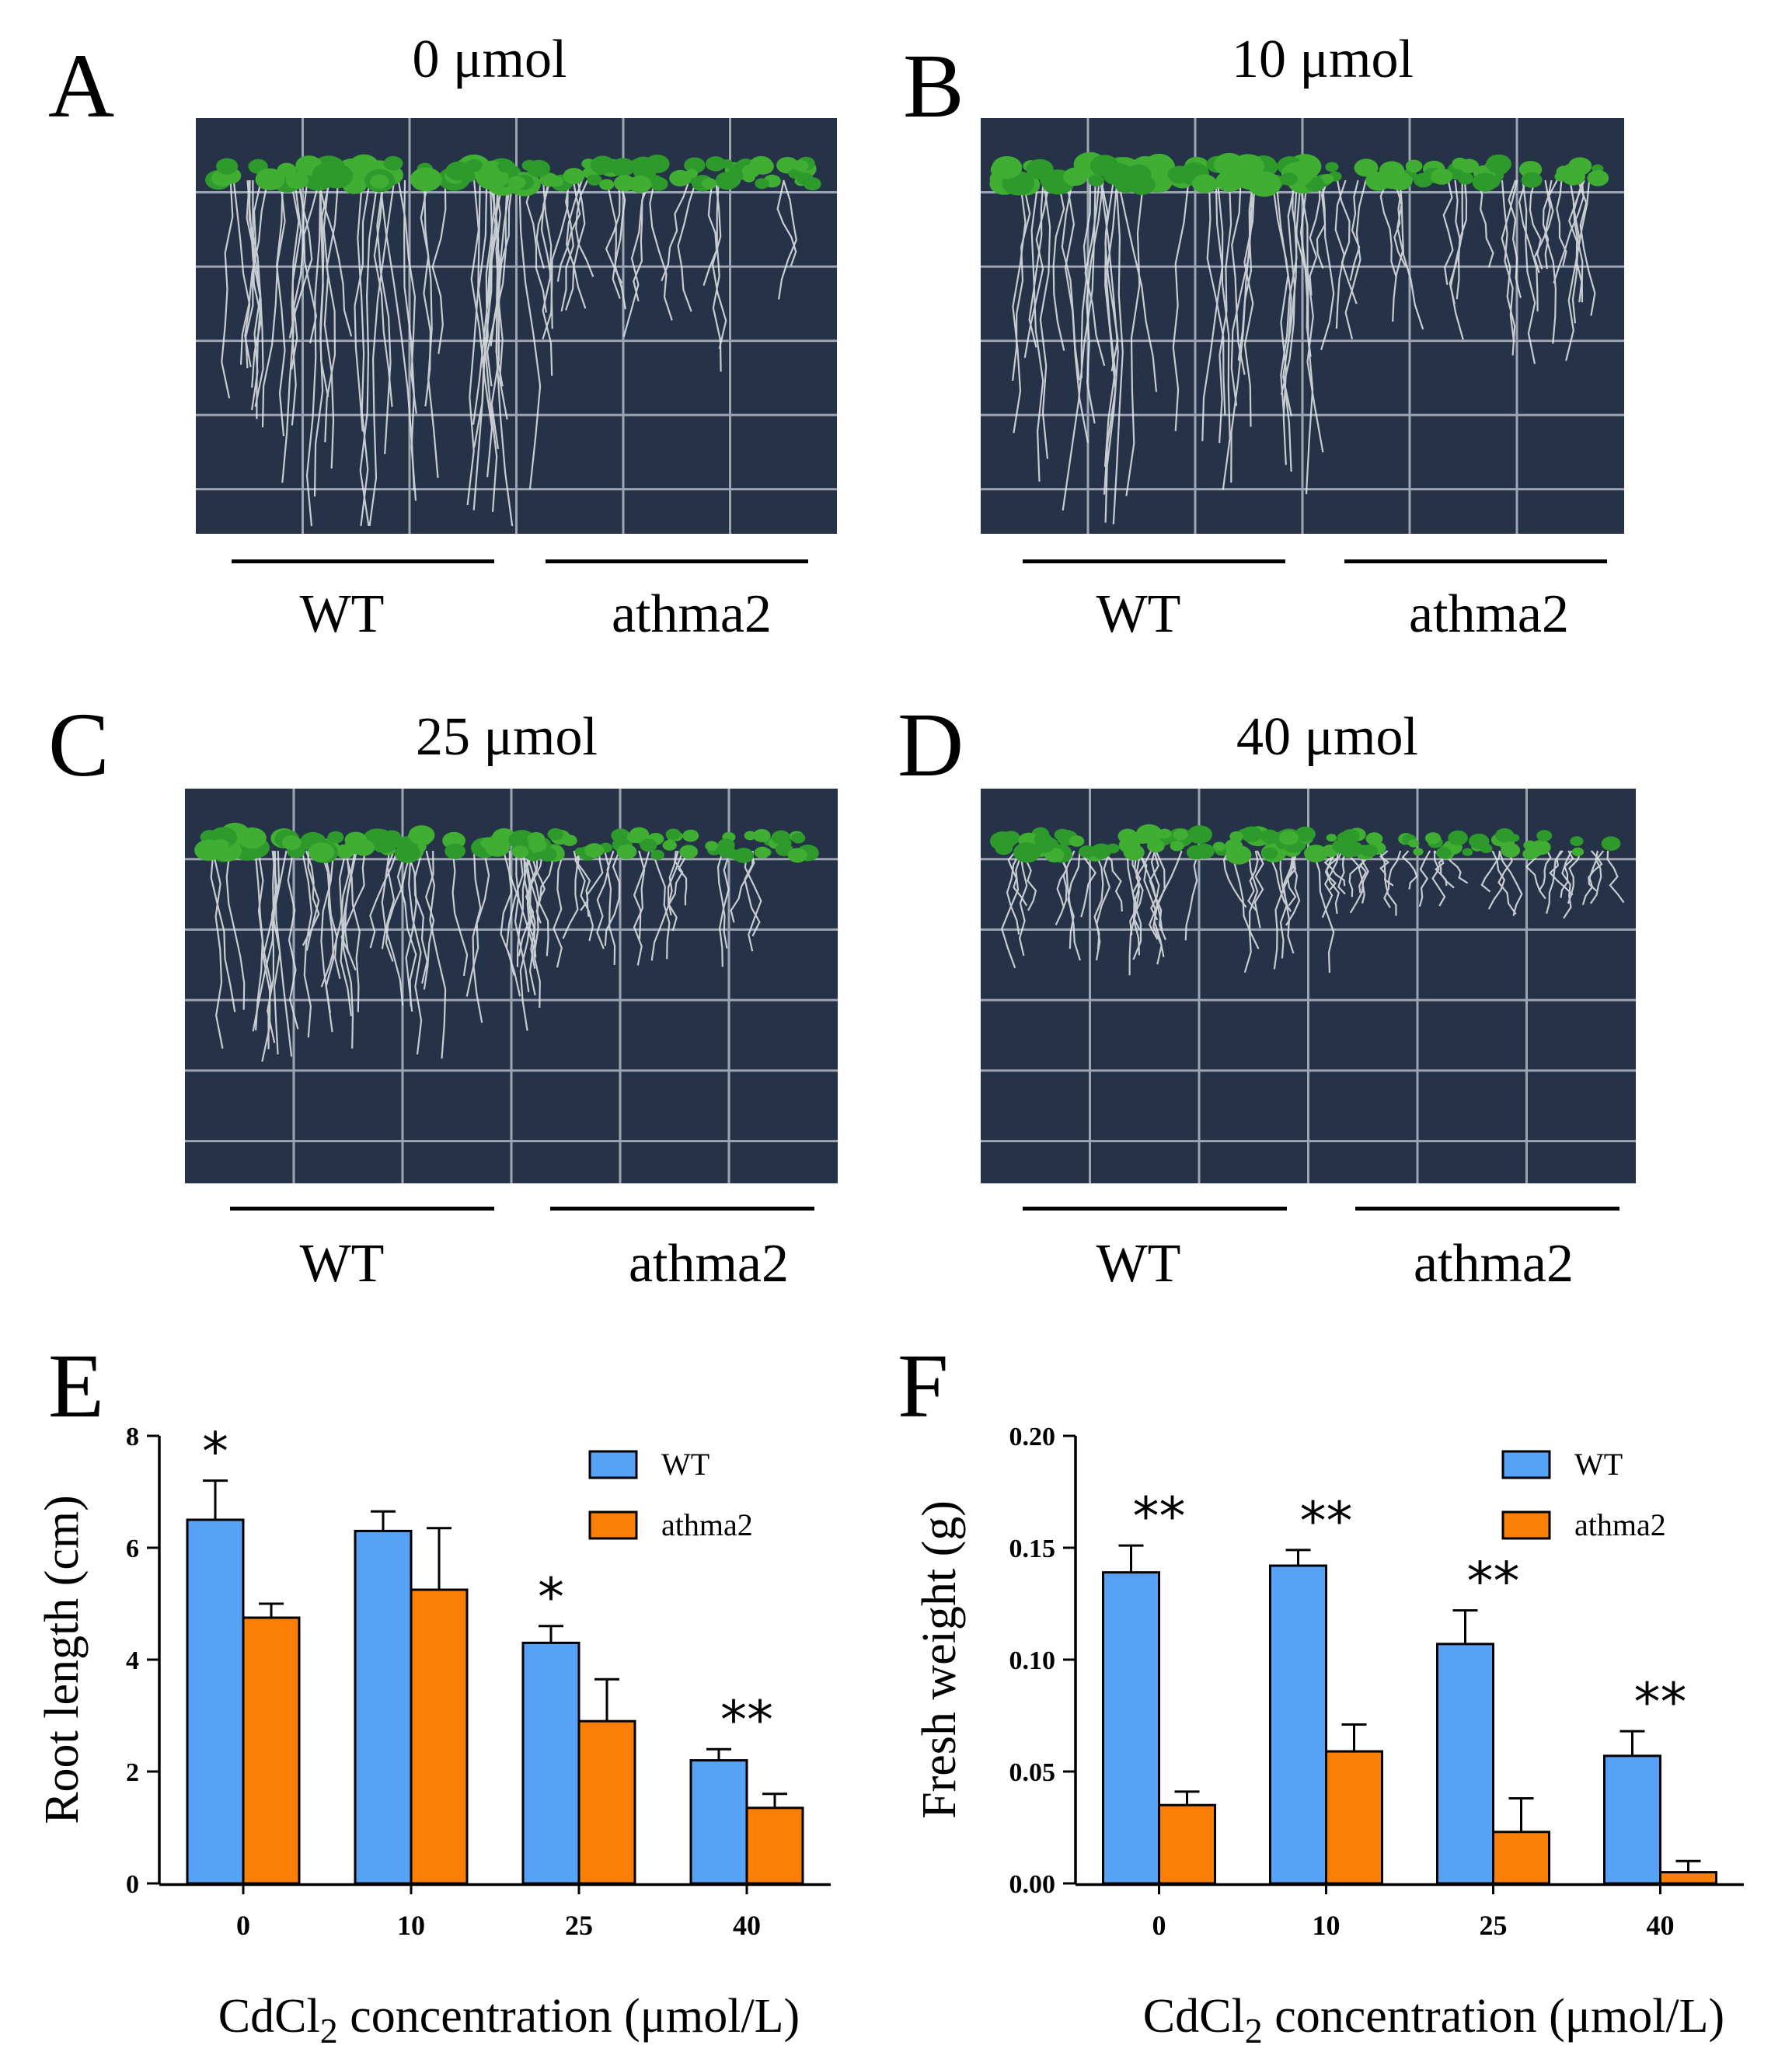  I want to click on legend-swatch-wt, so click(1526, 1464).